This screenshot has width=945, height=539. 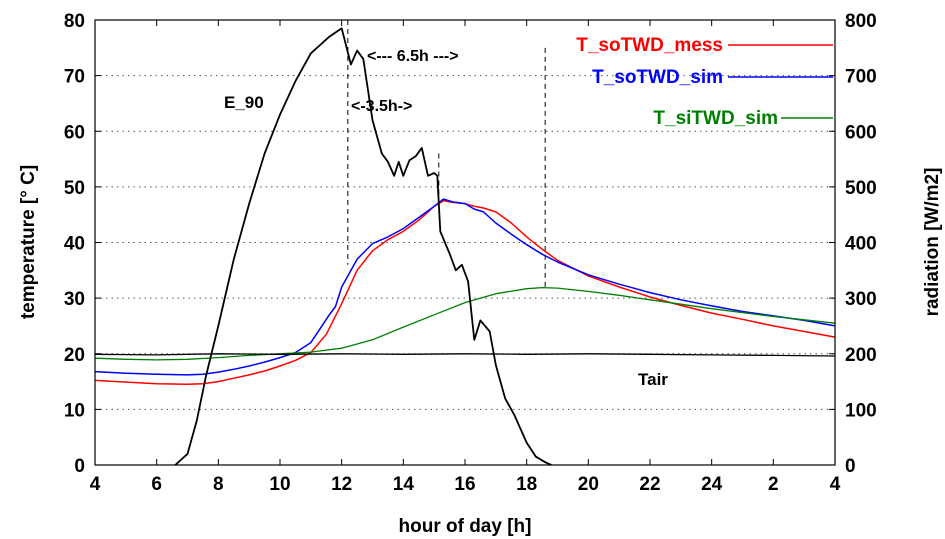 What do you see at coordinates (861, 132) in the screenshot?
I see `y2-tick-label: 600` at bounding box center [861, 132].